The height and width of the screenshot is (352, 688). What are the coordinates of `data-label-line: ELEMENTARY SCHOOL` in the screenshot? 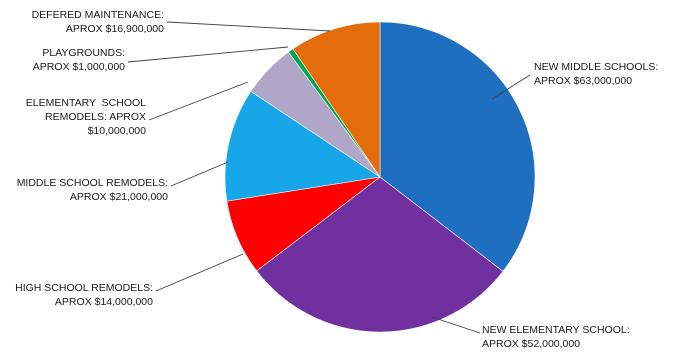 It's located at (86, 103).